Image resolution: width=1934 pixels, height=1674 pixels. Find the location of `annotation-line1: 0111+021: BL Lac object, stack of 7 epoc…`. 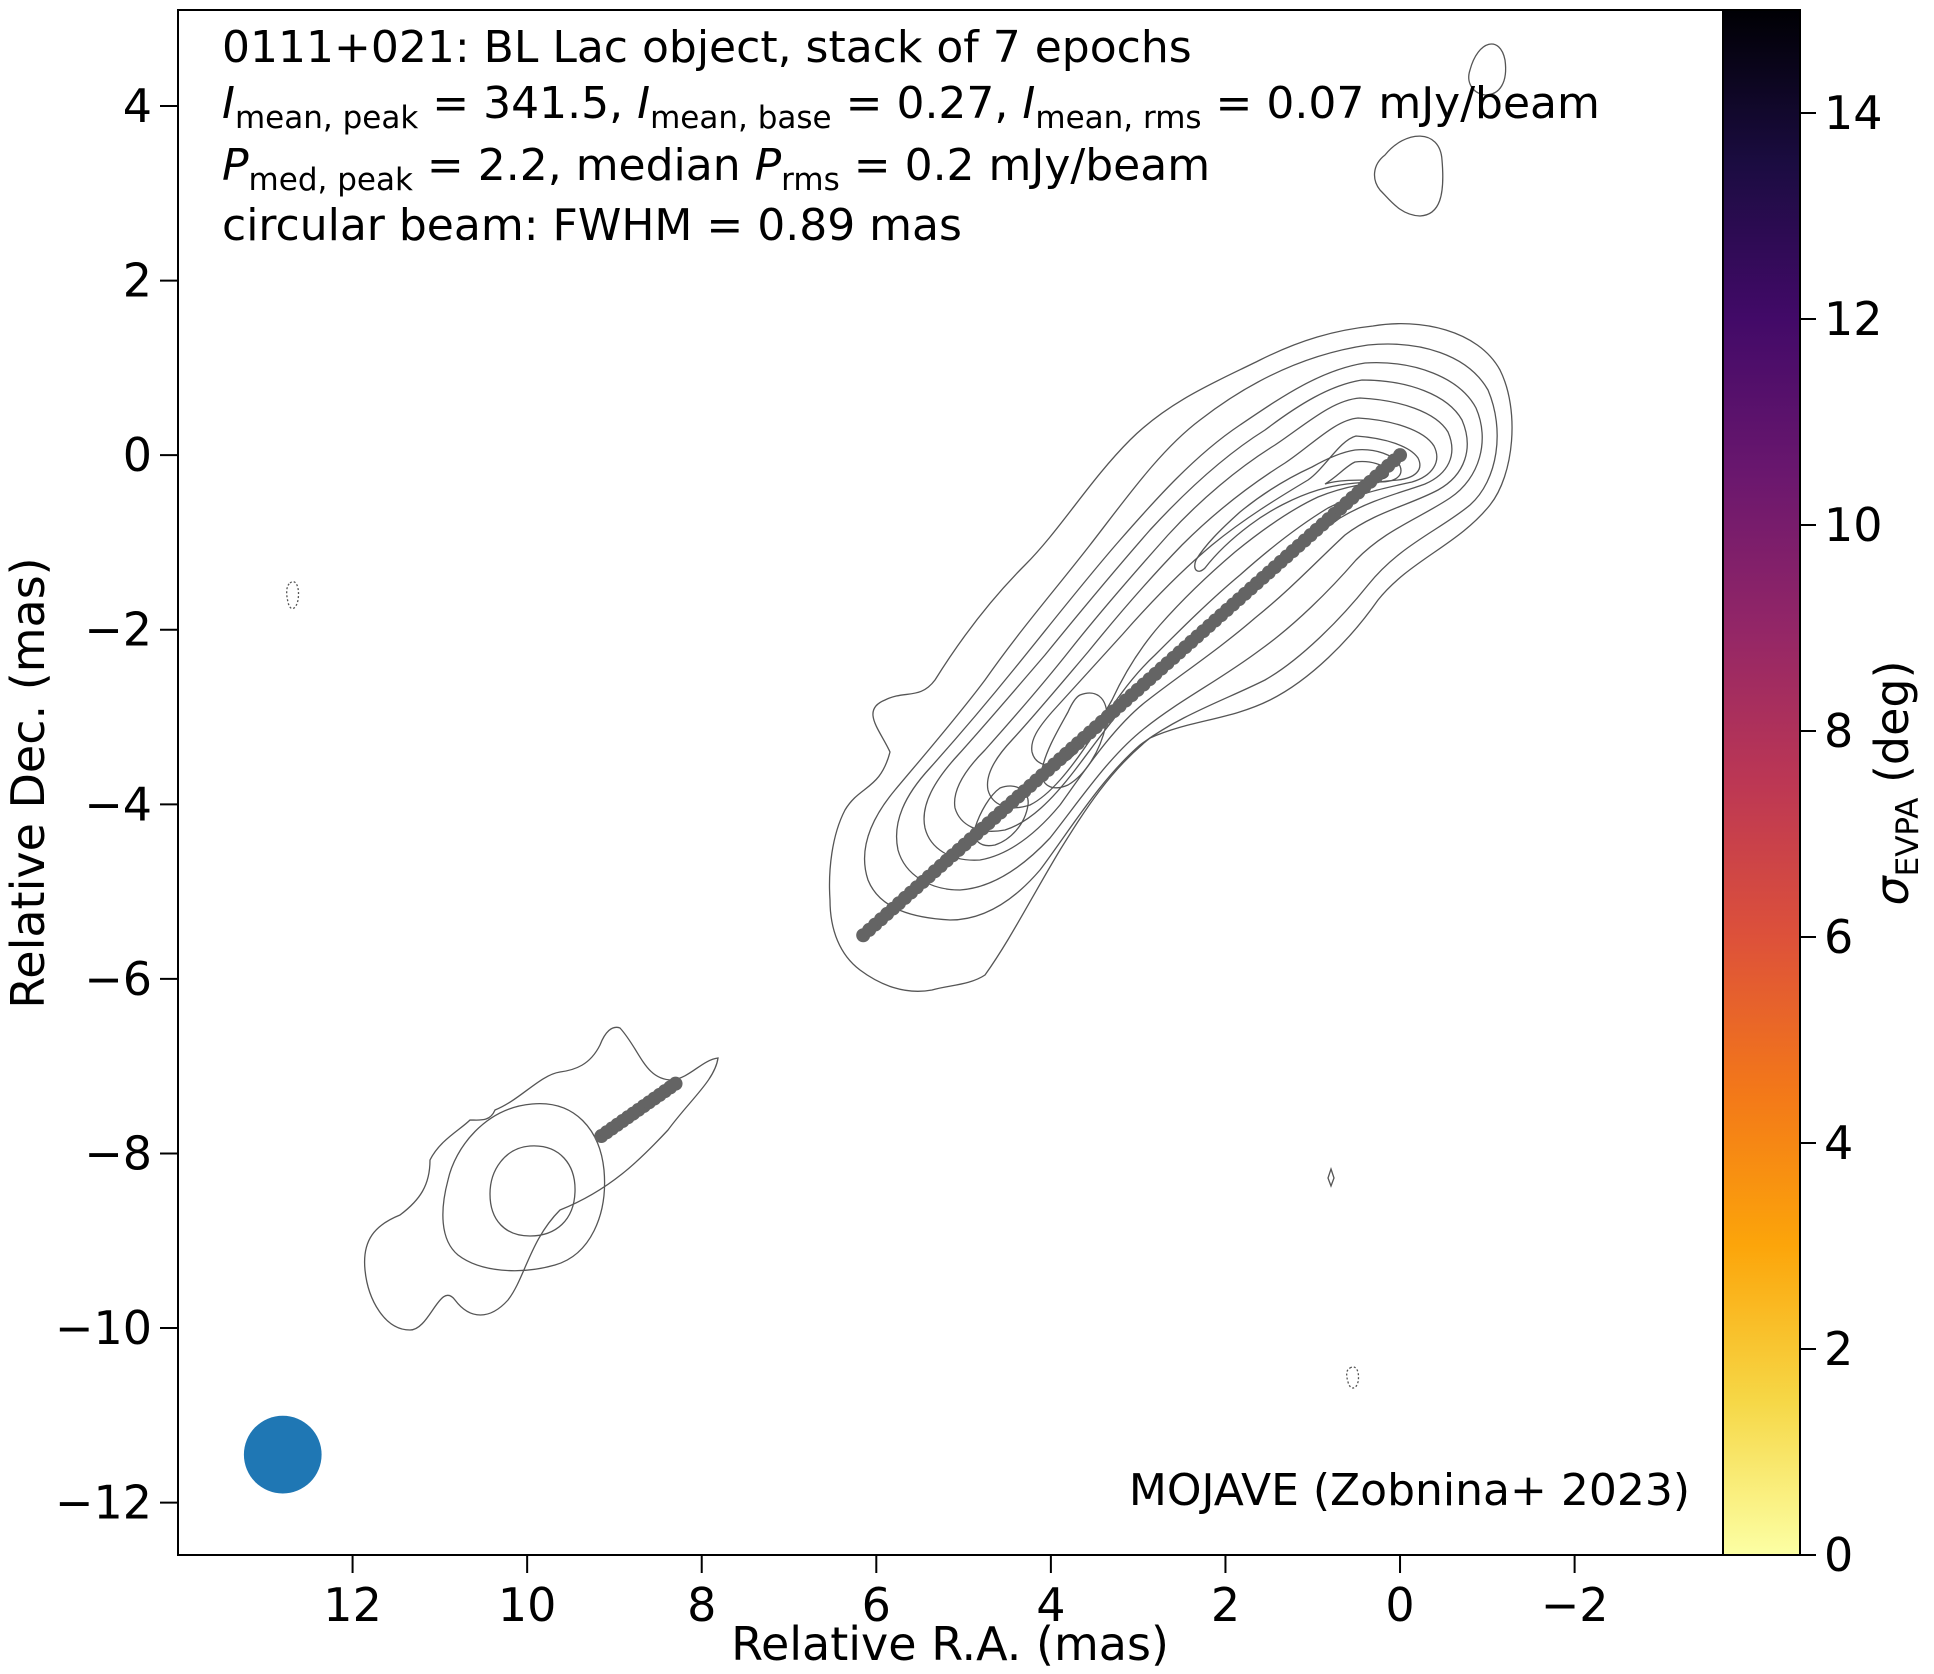

annotation-line1: 0111+021: BL Lac object, stack of 7 epoc… is located at coordinates (707, 47).